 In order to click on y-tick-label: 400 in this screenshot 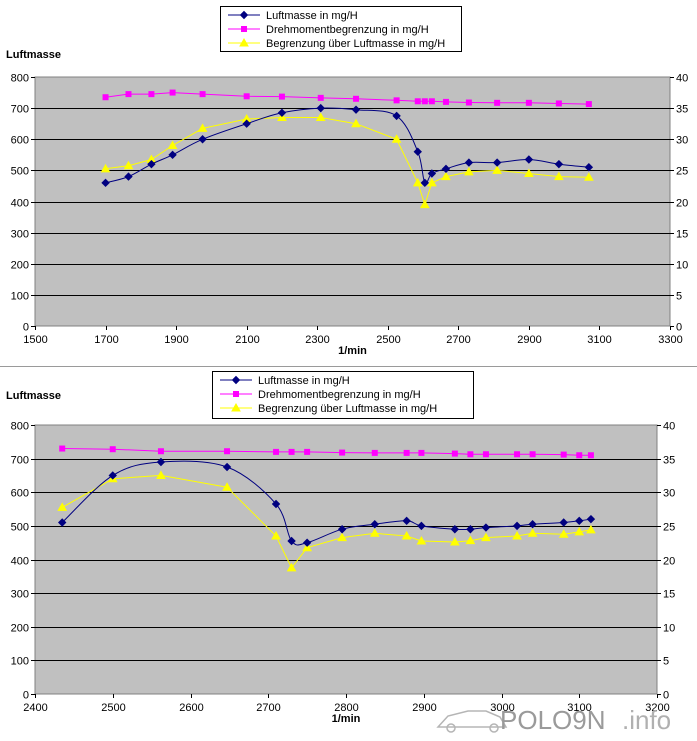, I will do `click(20, 204)`.